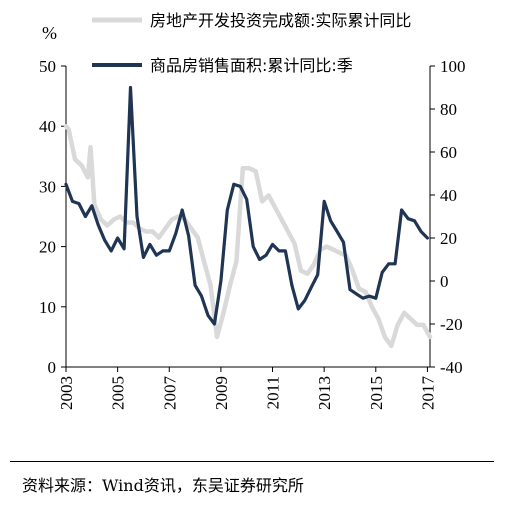  What do you see at coordinates (448, 109) in the screenshot?
I see `right-tick-label: 80` at bounding box center [448, 109].